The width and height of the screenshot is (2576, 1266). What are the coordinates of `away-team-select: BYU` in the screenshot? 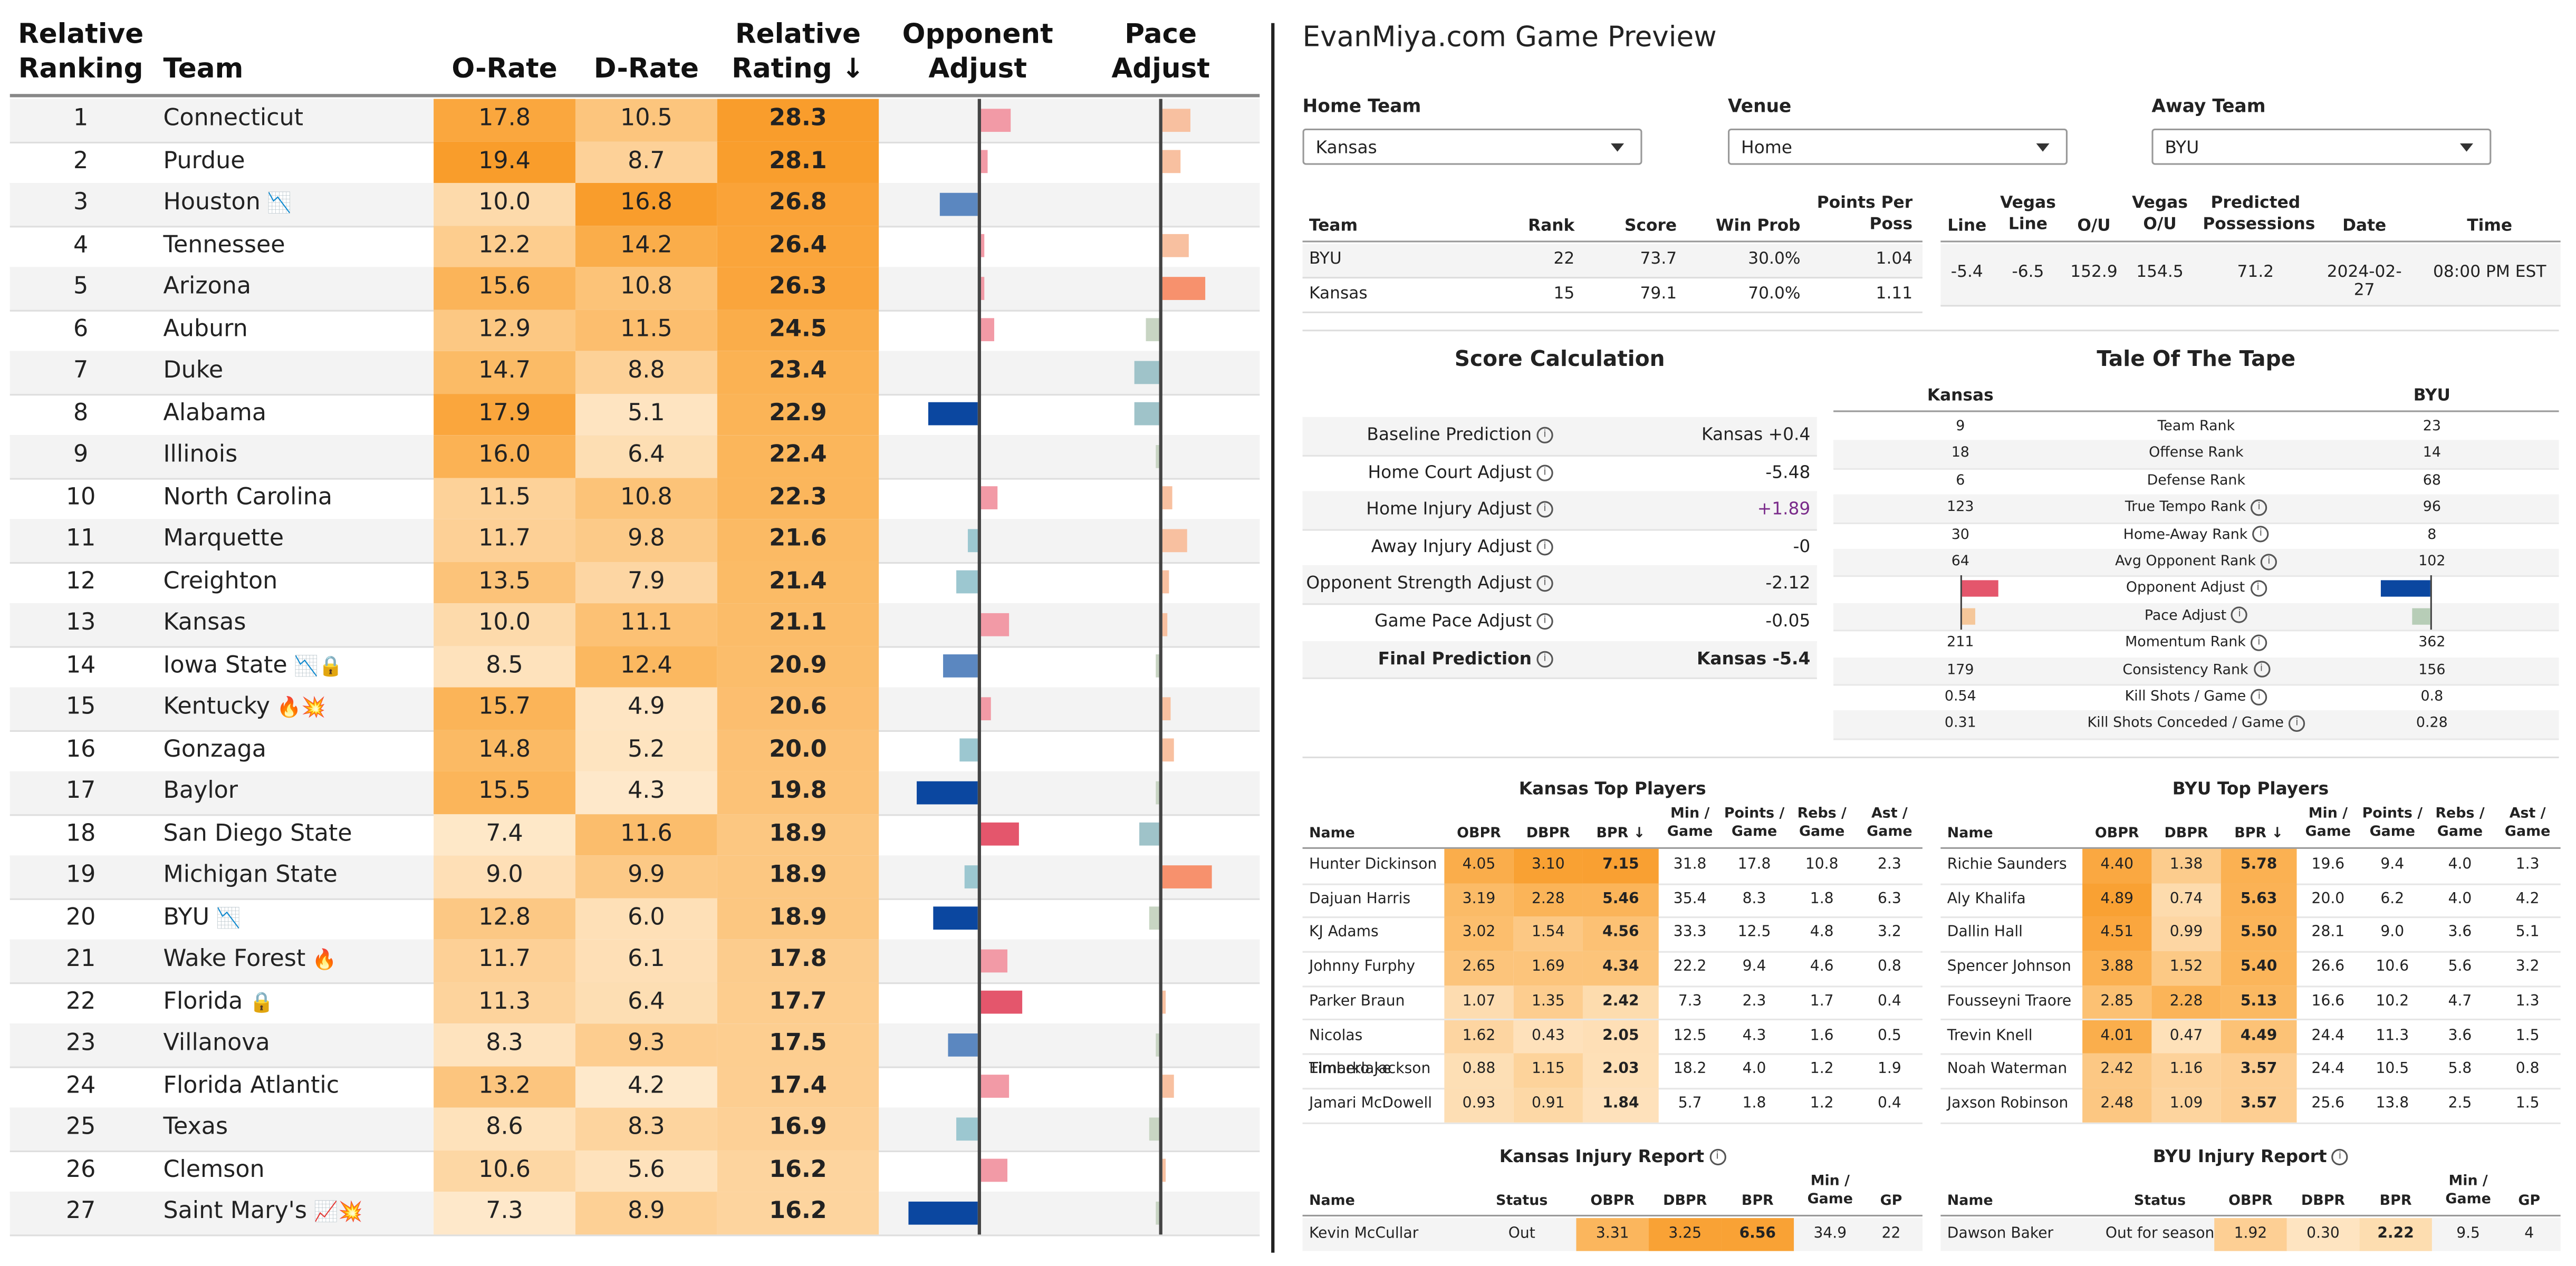 It's located at (2321, 146).